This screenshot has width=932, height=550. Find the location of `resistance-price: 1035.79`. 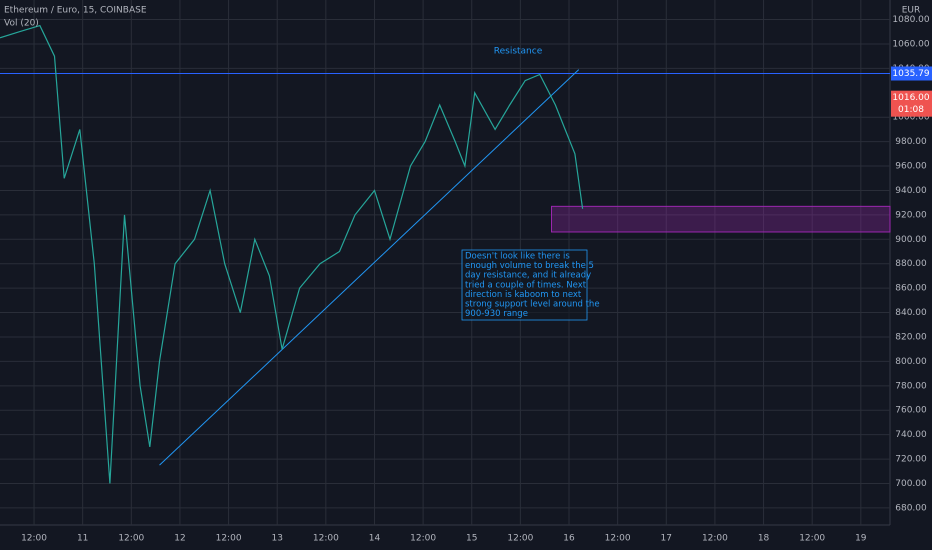

resistance-price: 1035.79 is located at coordinates (910, 74).